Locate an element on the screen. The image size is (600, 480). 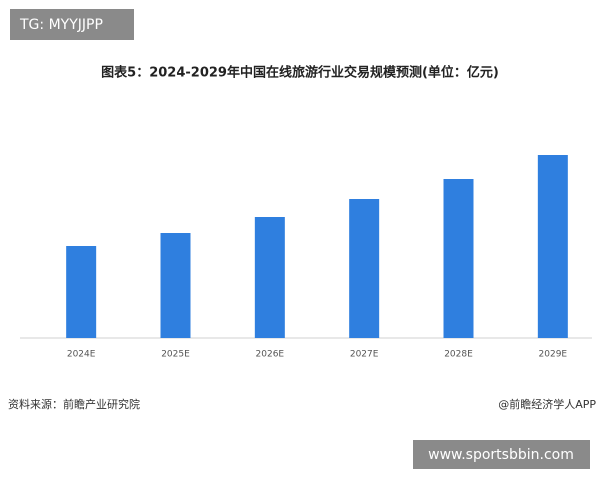
x-tick-label: 2028E is located at coordinates (458, 355).